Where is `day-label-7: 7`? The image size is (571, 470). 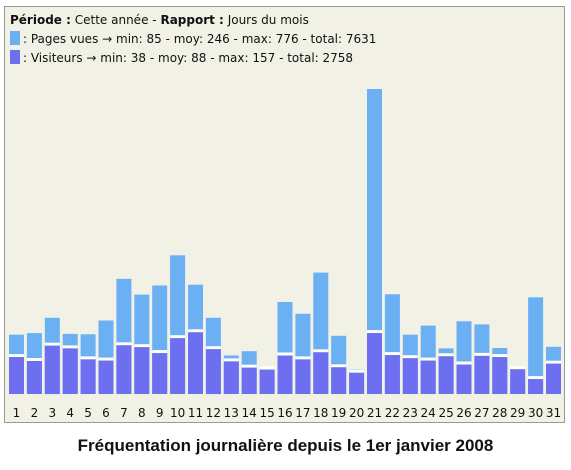
day-label-7: 7 is located at coordinates (124, 413).